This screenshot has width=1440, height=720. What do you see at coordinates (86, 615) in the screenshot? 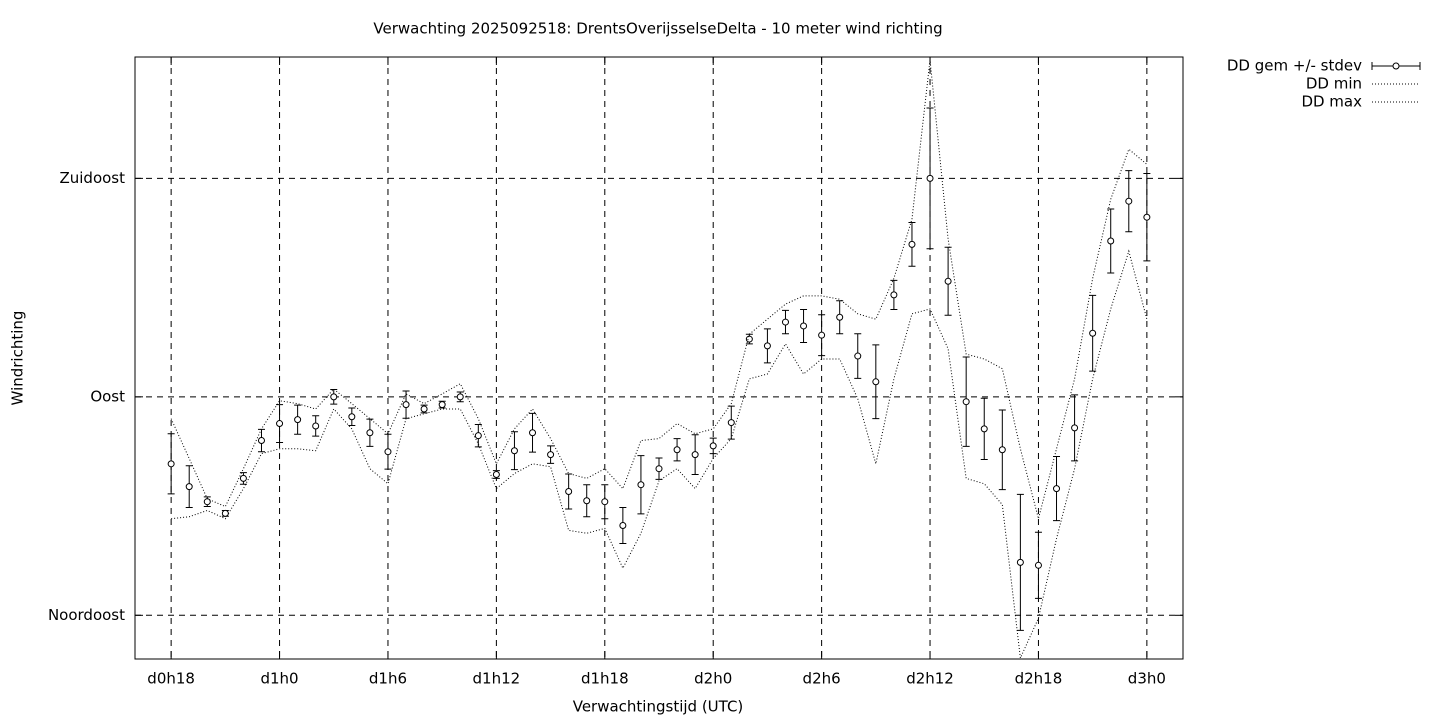
I see `y-tick-label: Noordoost` at bounding box center [86, 615].